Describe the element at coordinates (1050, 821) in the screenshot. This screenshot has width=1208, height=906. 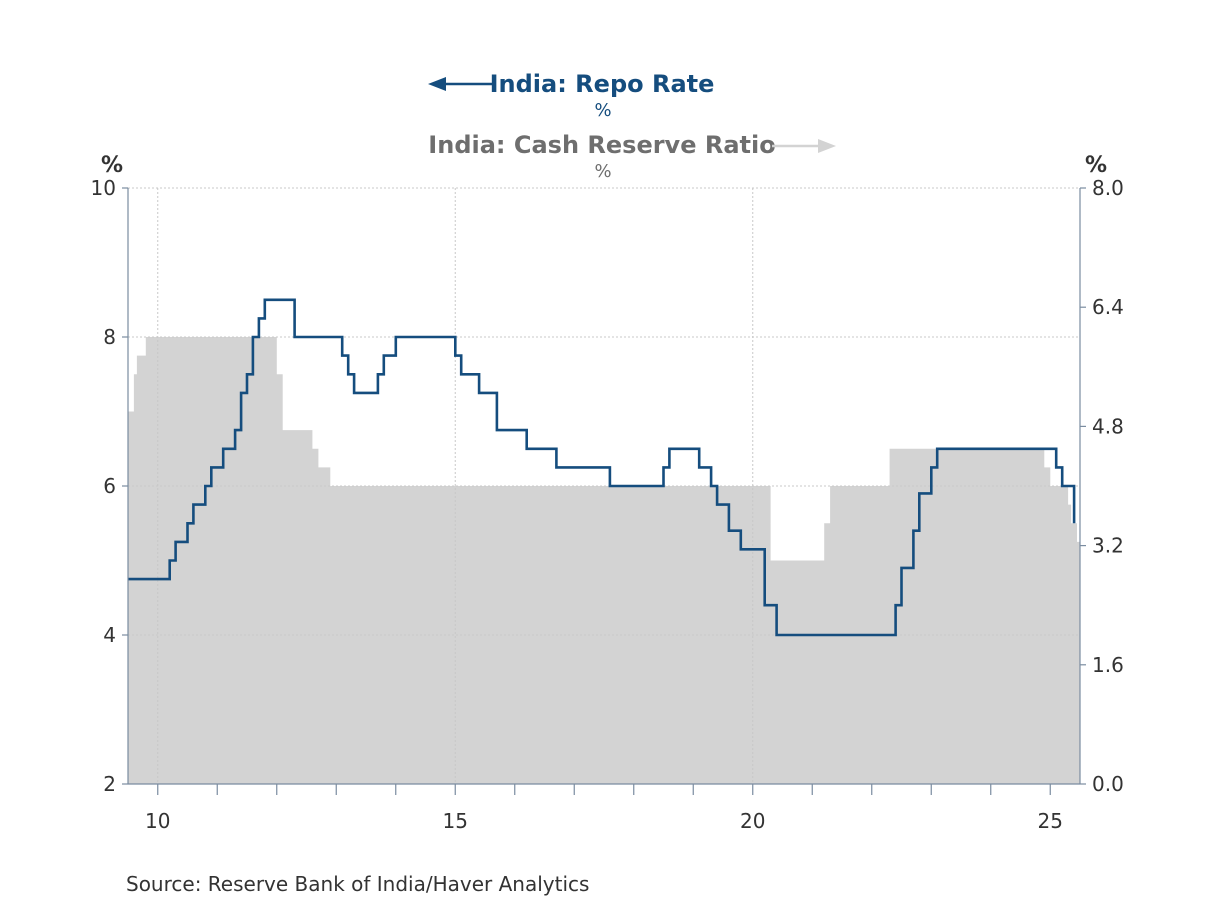
I see `x-tick-label-3: 25` at that location.